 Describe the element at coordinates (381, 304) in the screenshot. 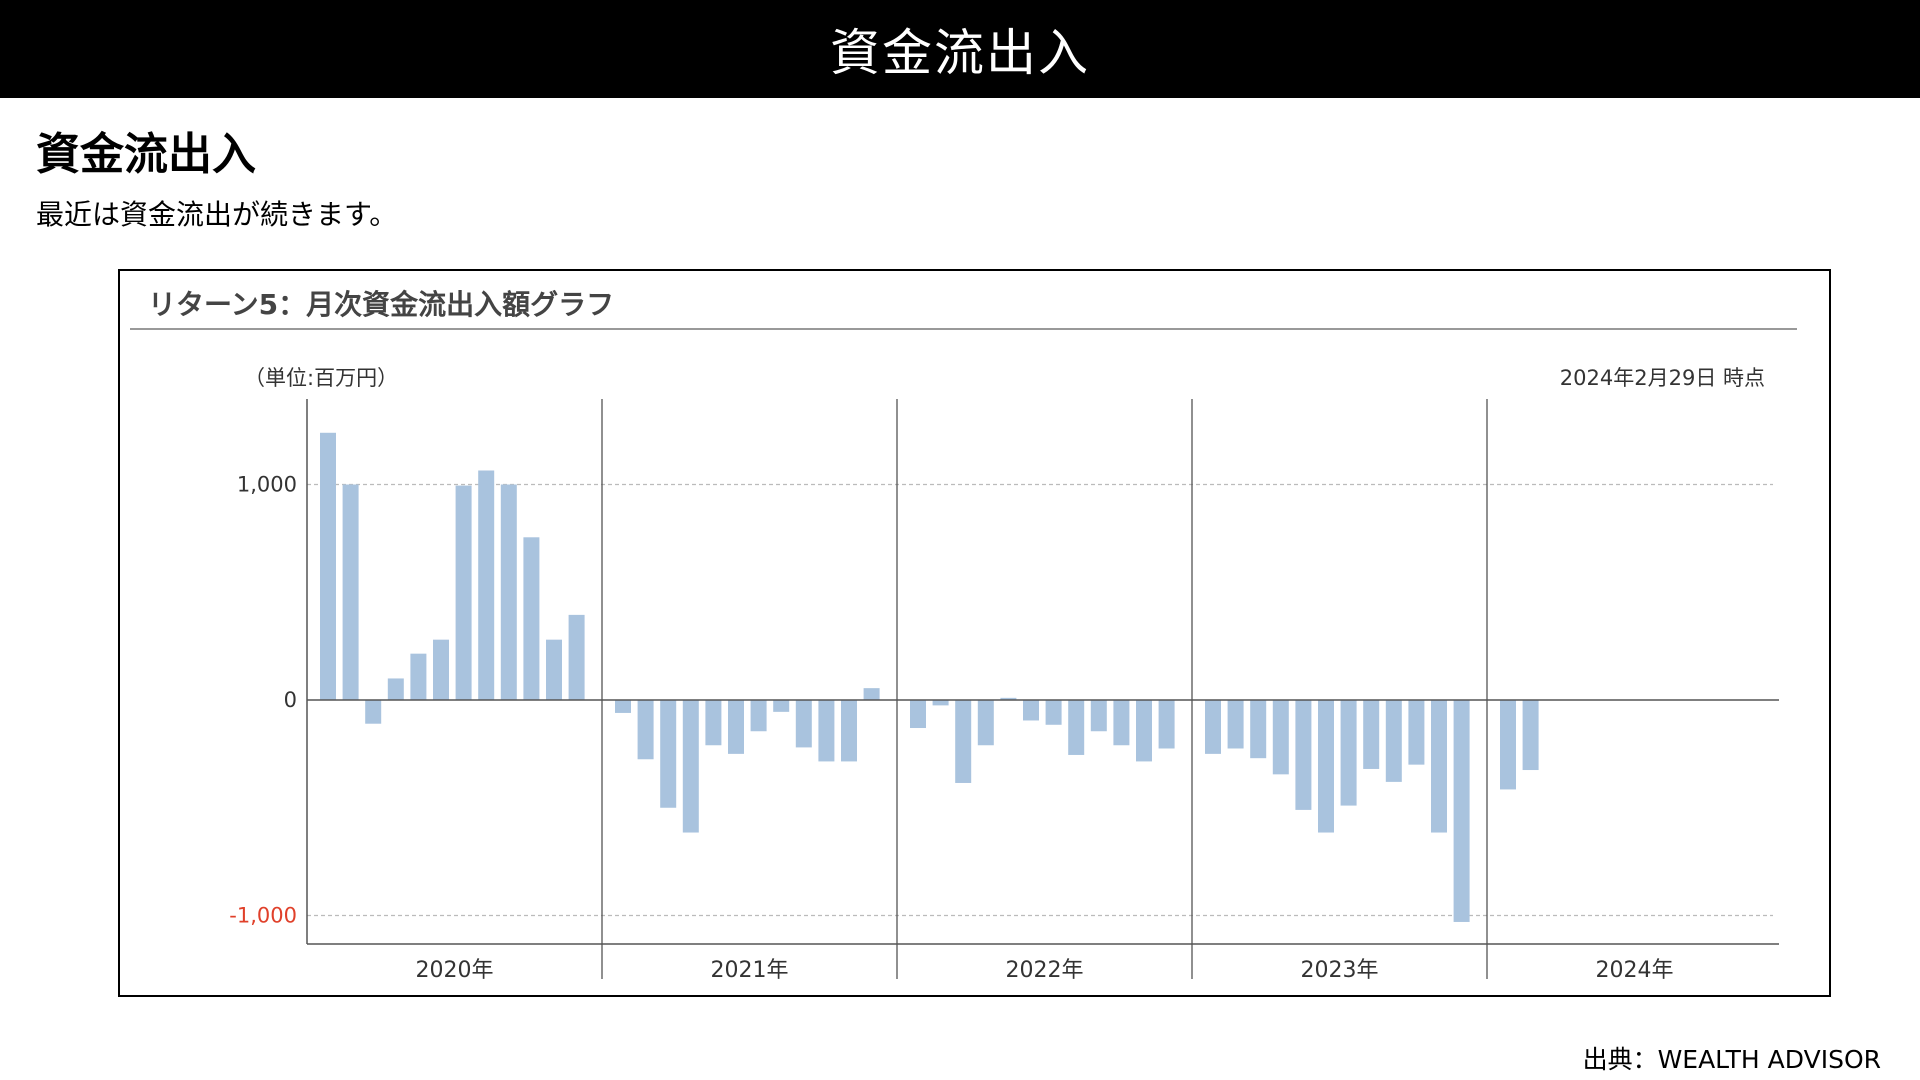

I see `chart-title: リターン5：月次資金流出入額グラフ` at that location.